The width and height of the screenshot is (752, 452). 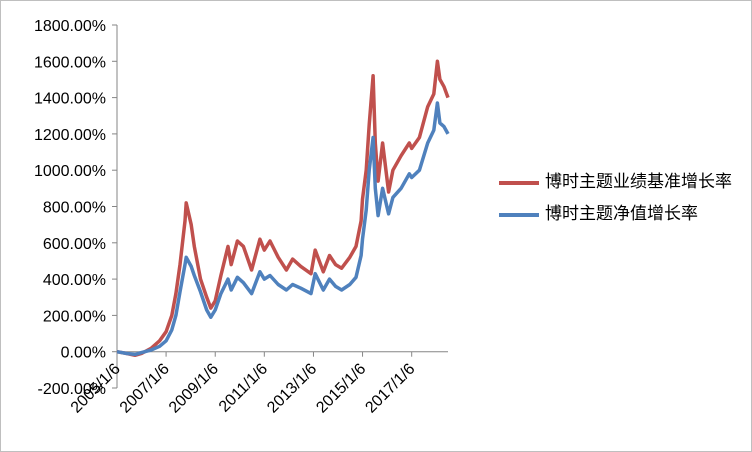 What do you see at coordinates (194, 388) in the screenshot?
I see `x-tick-label: 2009/1/6` at bounding box center [194, 388].